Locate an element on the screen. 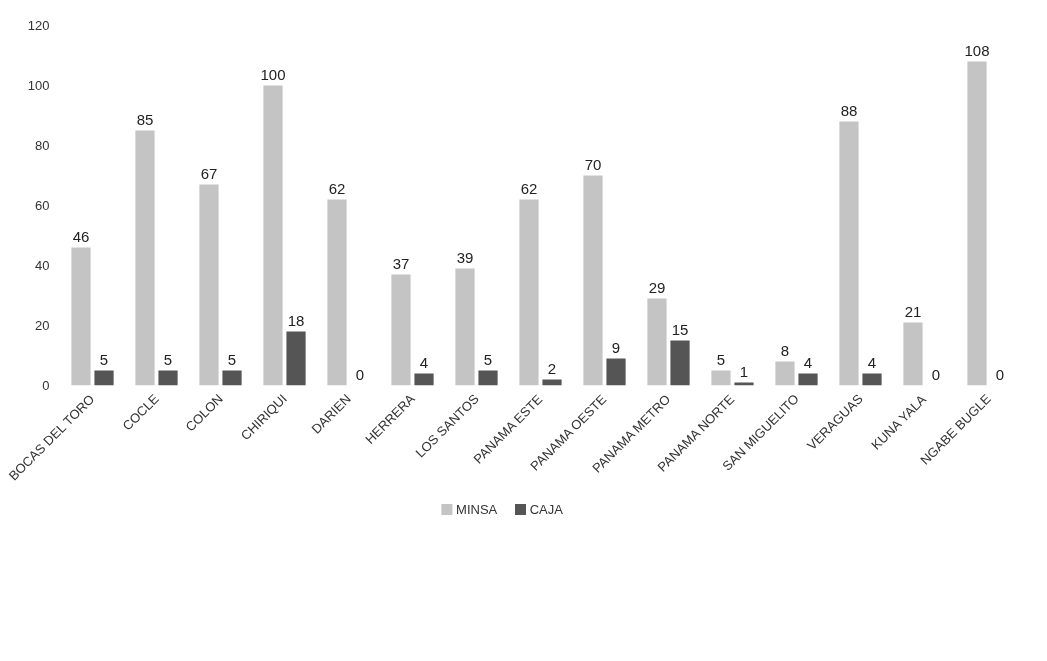  y-tick-label: 100 is located at coordinates (38, 85).